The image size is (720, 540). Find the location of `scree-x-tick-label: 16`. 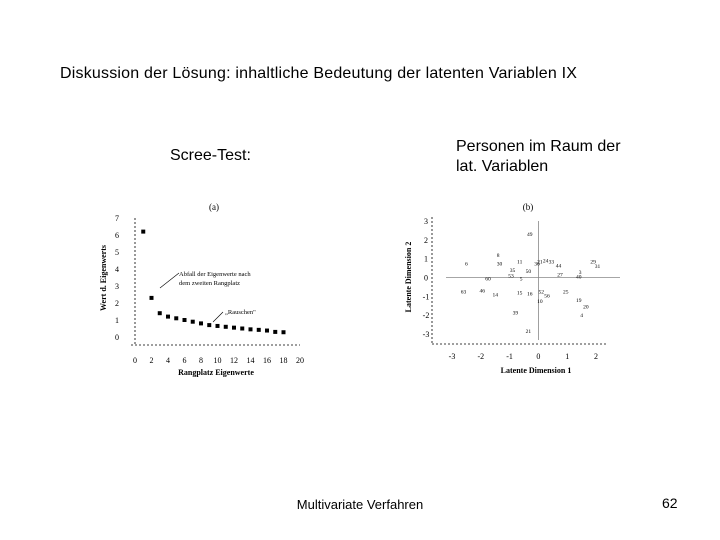

scree-x-tick-label: 16 is located at coordinates (267, 360).